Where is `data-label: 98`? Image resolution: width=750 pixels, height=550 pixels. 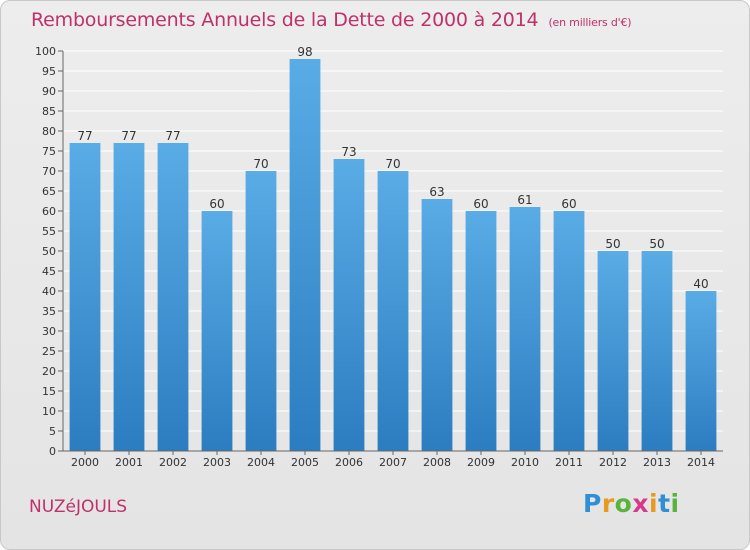
data-label: 98 is located at coordinates (304, 52).